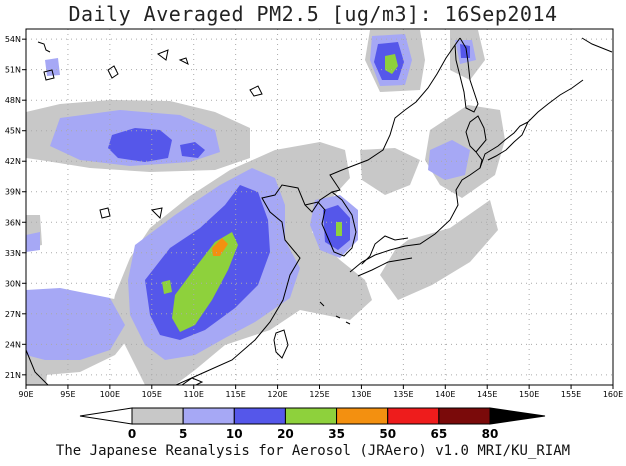  Describe the element at coordinates (403, 394) in the screenshot. I see `lon-tick-label: 135E` at that location.